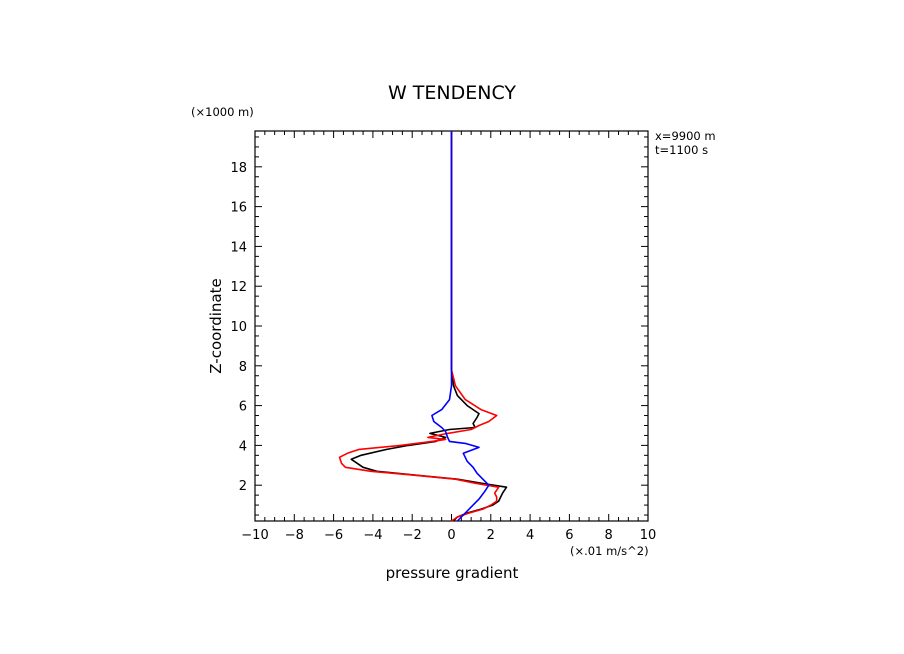 Image resolution: width=904 pixels, height=654 pixels. Describe the element at coordinates (216, 325) in the screenshot. I see `y-axis-title: Z-coordinate` at that location.